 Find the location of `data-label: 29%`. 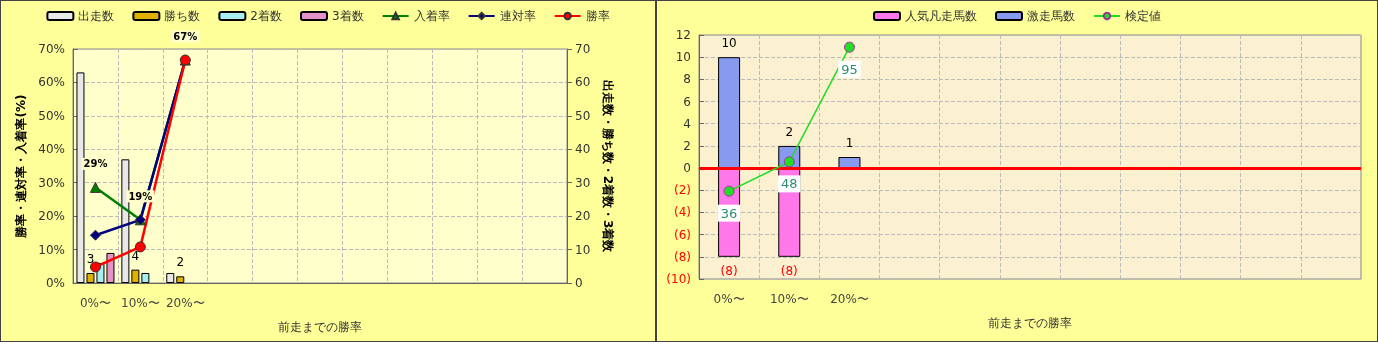

data-label: 29% is located at coordinates (95, 164).